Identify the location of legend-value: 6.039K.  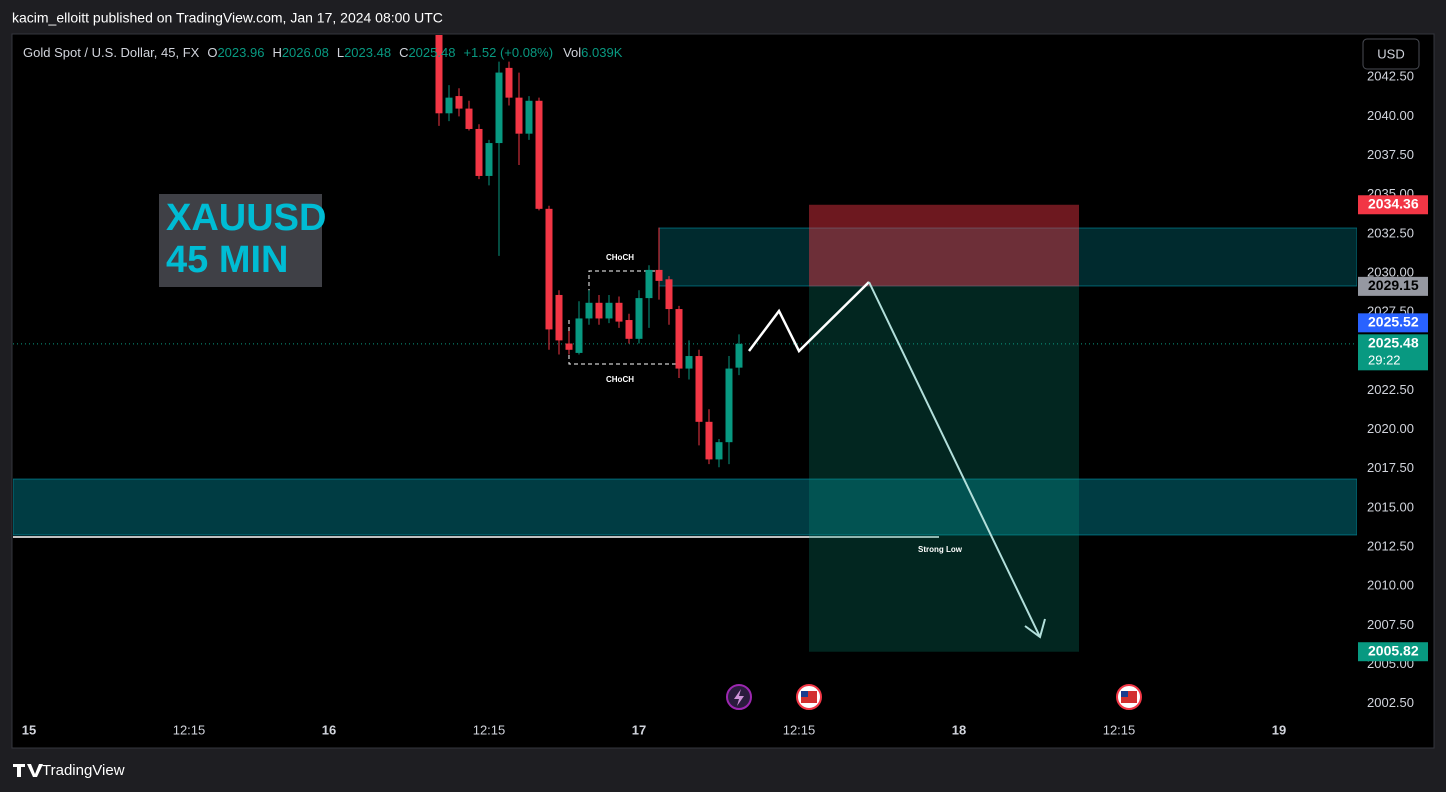
(602, 52).